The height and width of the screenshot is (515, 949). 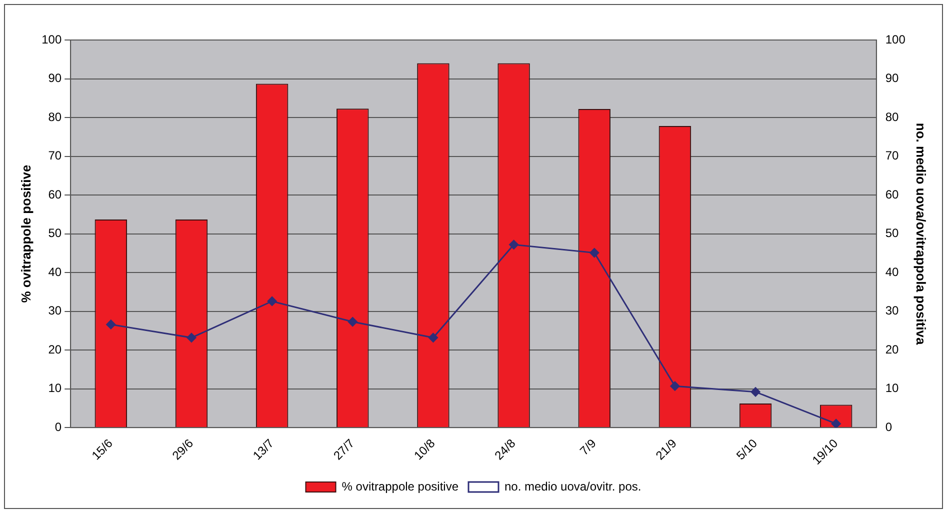 What do you see at coordinates (26, 233) in the screenshot?
I see `y-axis-title: % ovitrappole positive` at bounding box center [26, 233].